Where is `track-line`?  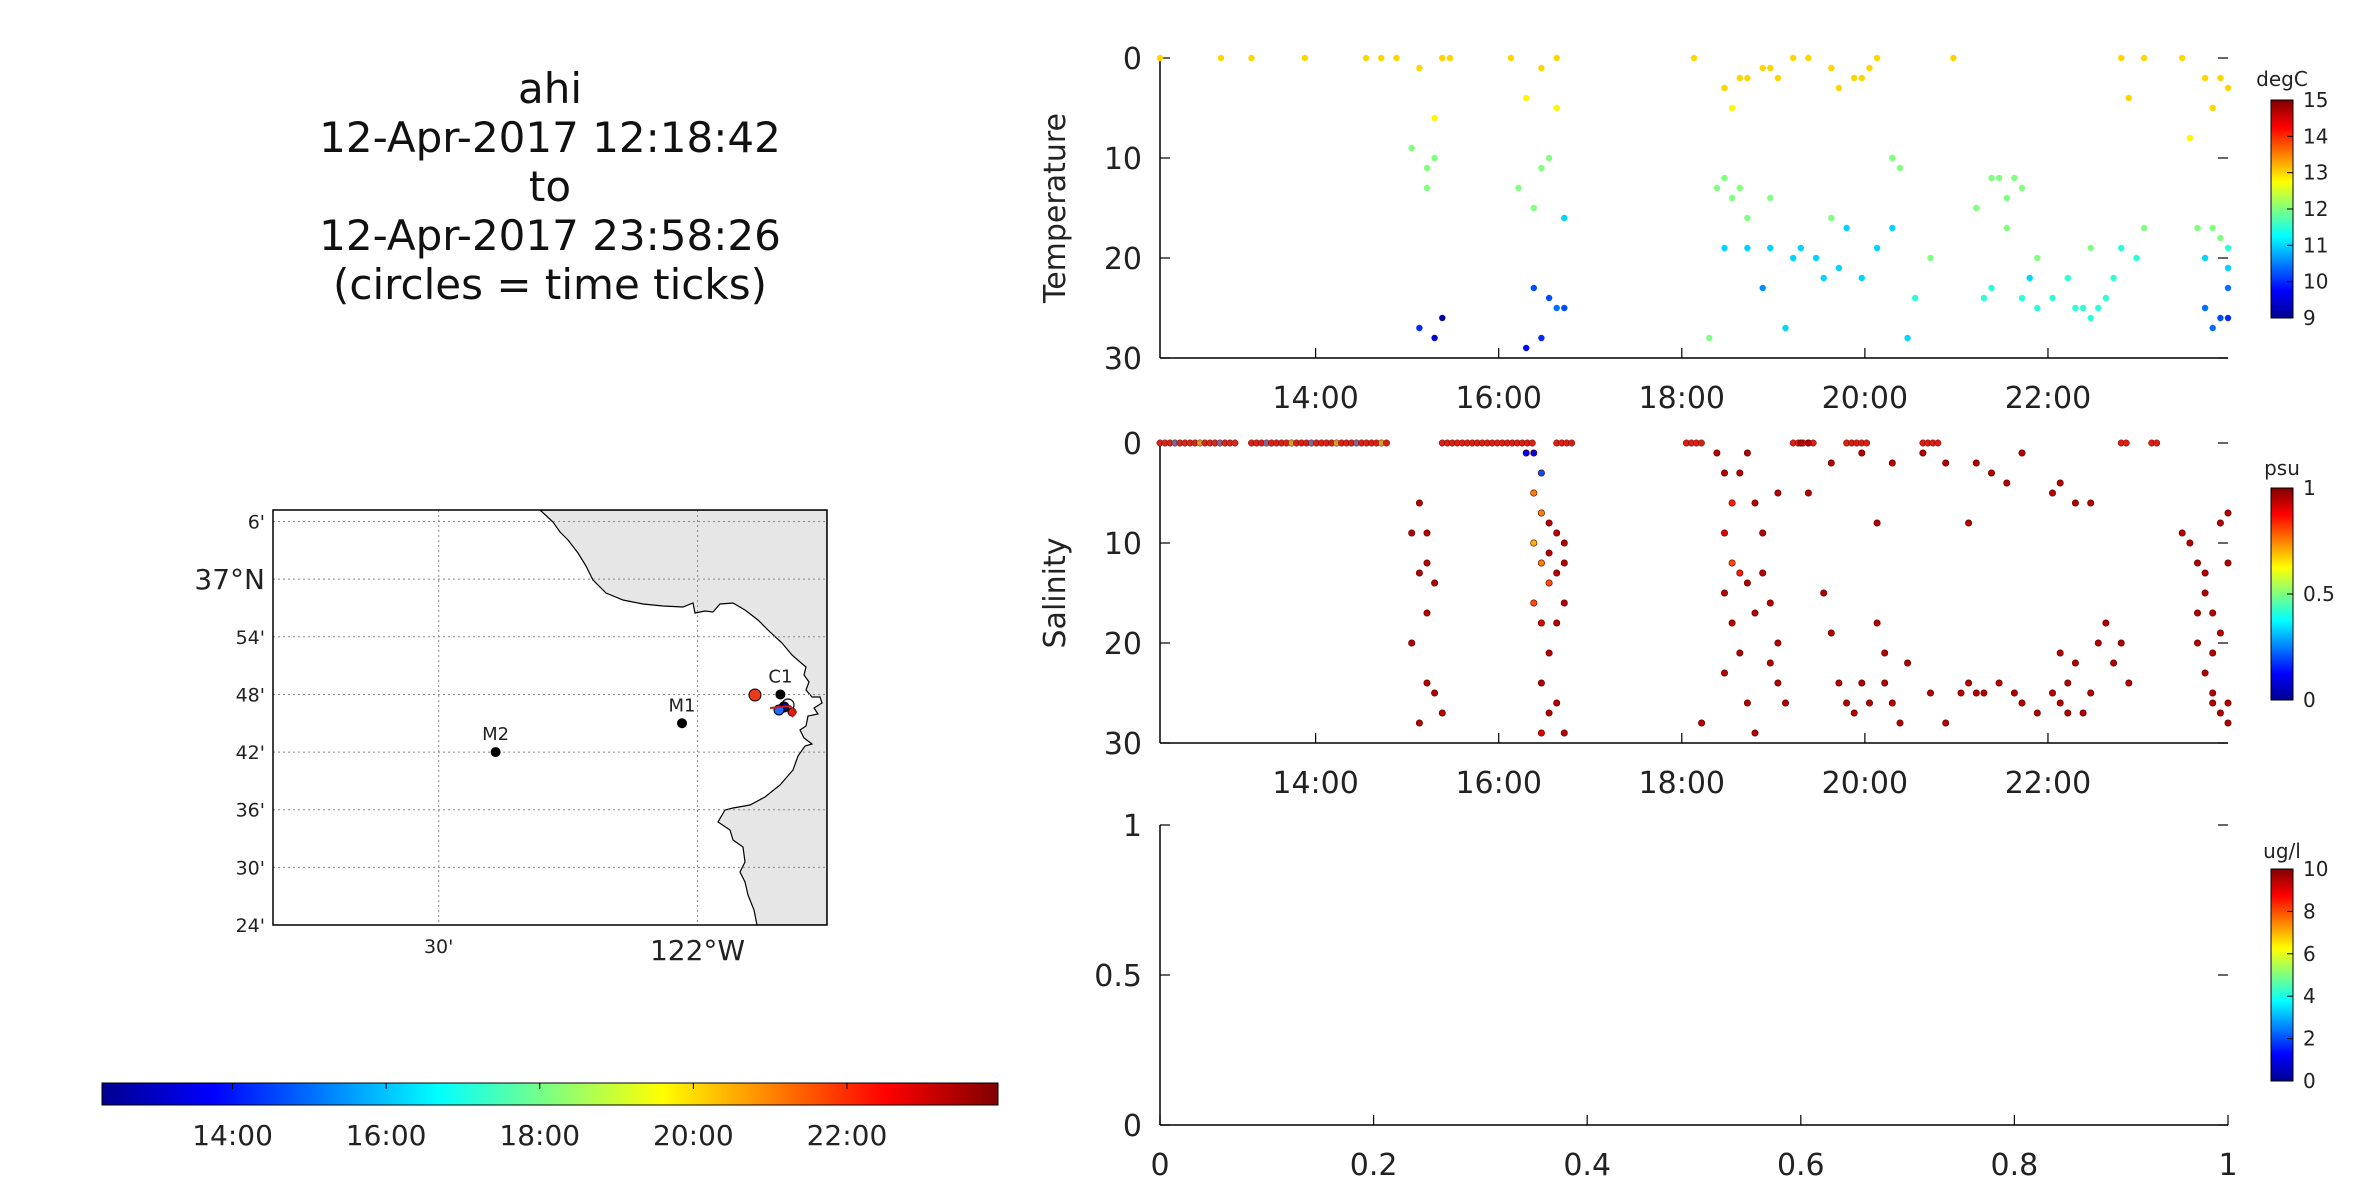 track-line is located at coordinates (783, 711).